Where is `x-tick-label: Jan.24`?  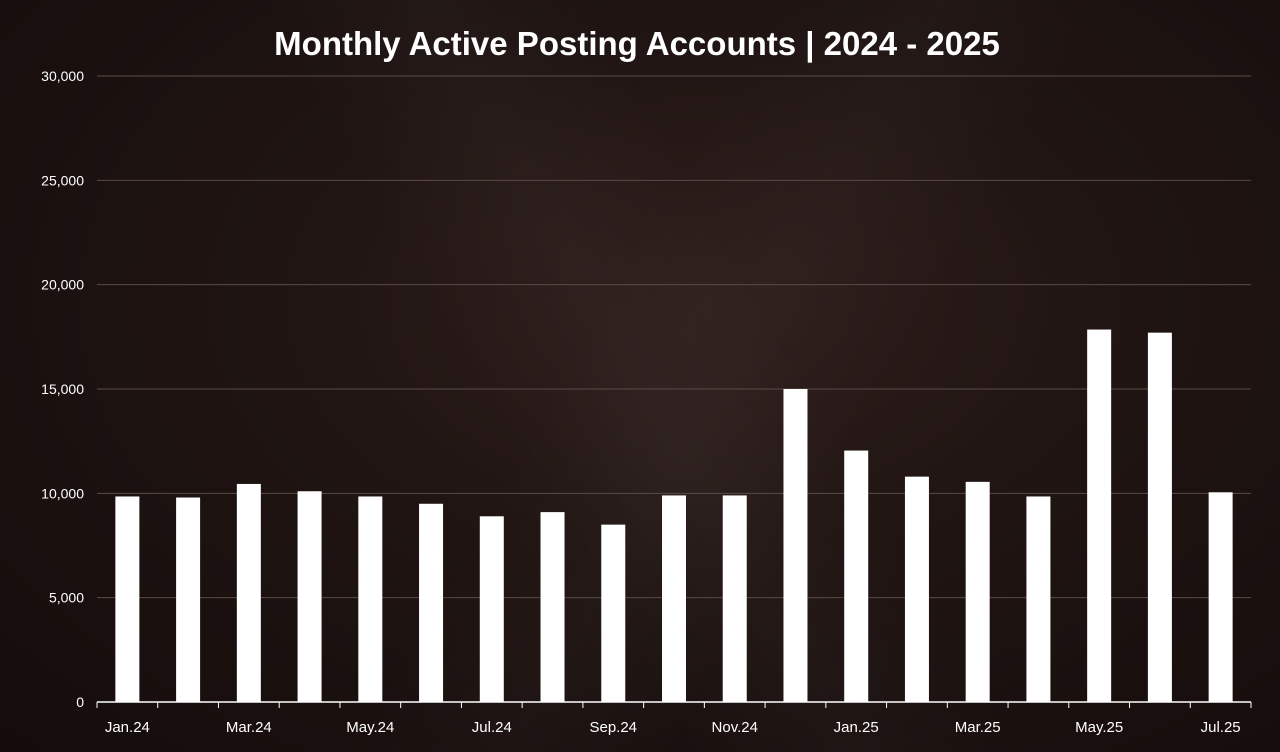
x-tick-label: Jan.24 is located at coordinates (127, 727).